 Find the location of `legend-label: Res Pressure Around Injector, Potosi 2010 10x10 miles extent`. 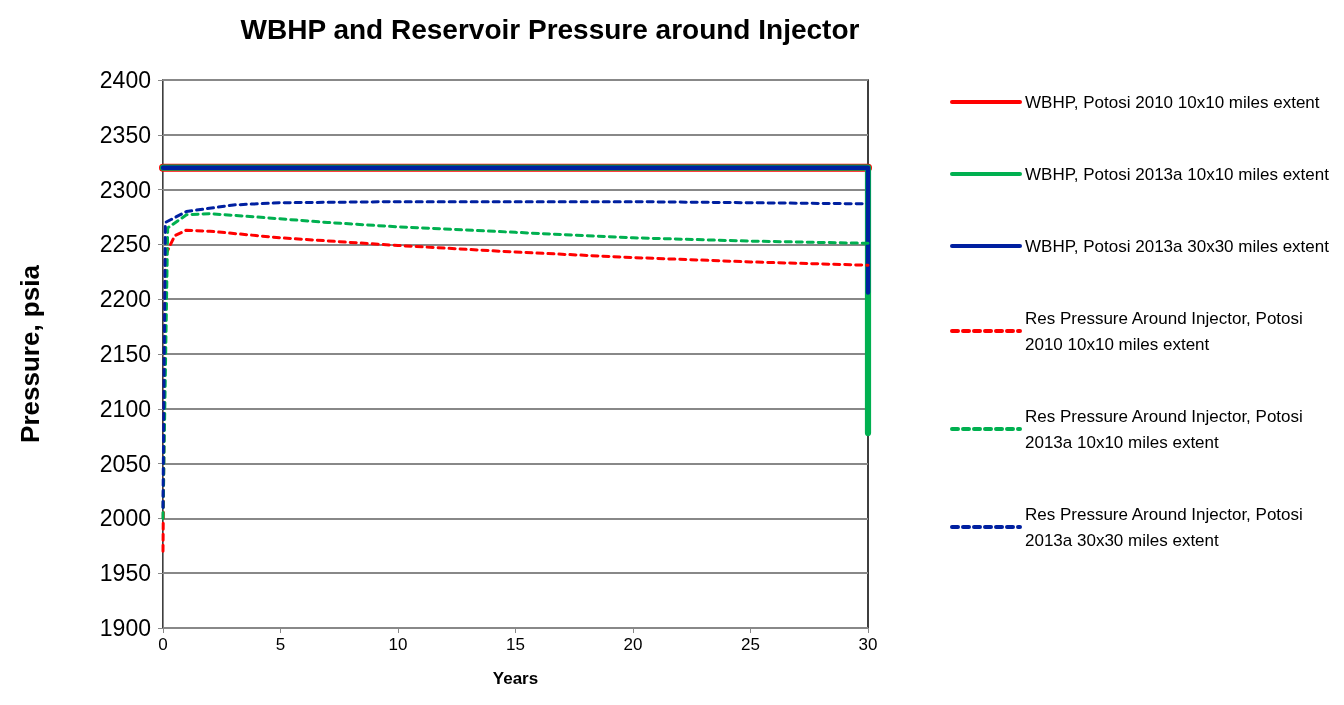

legend-label: Res Pressure Around Injector, Potosi 2010 10x10 miles extent is located at coordinates (1166, 331).